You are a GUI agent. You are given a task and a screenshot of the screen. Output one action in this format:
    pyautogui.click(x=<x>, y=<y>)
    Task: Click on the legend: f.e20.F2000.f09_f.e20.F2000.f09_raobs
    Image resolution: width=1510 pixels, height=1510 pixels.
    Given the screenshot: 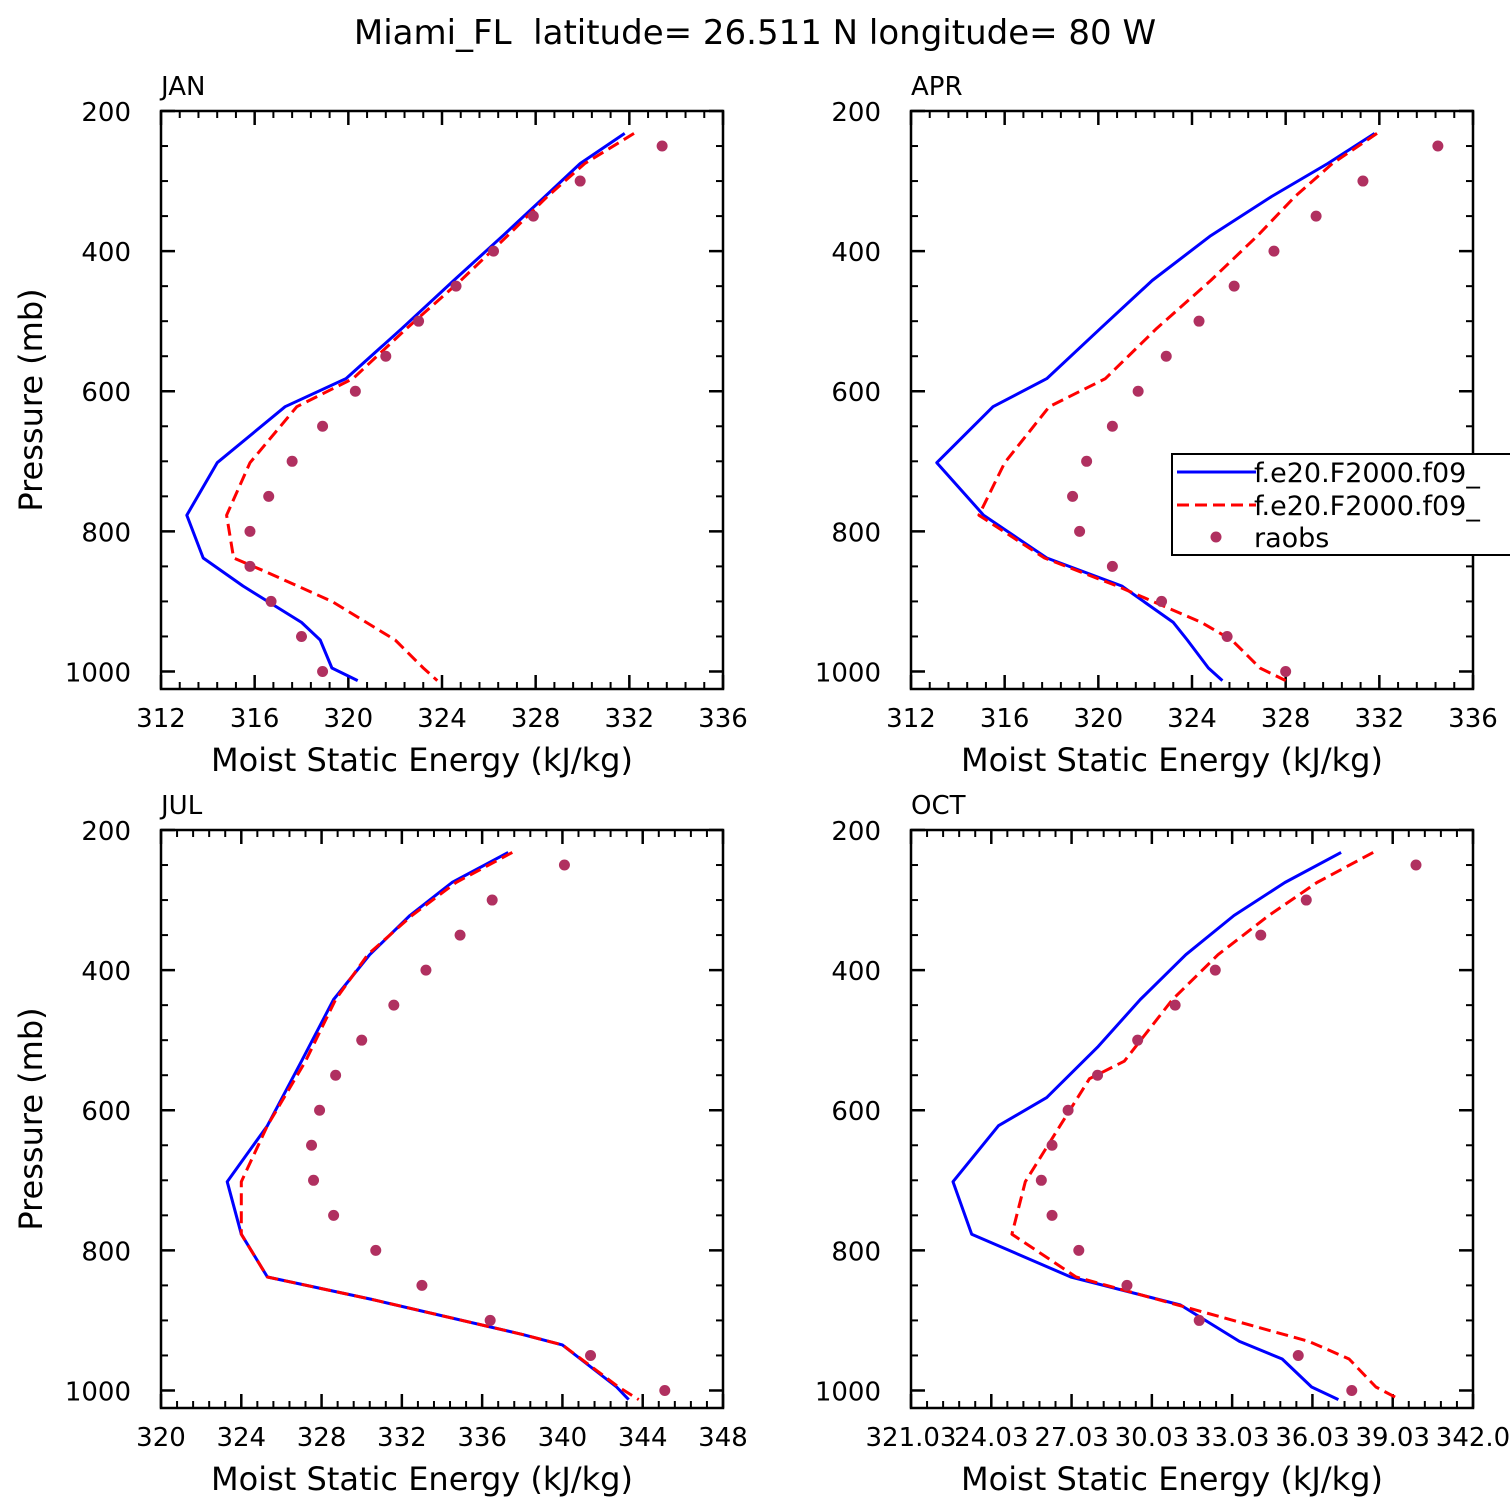 What is the action you would take?
    pyautogui.click(x=1340, y=504)
    